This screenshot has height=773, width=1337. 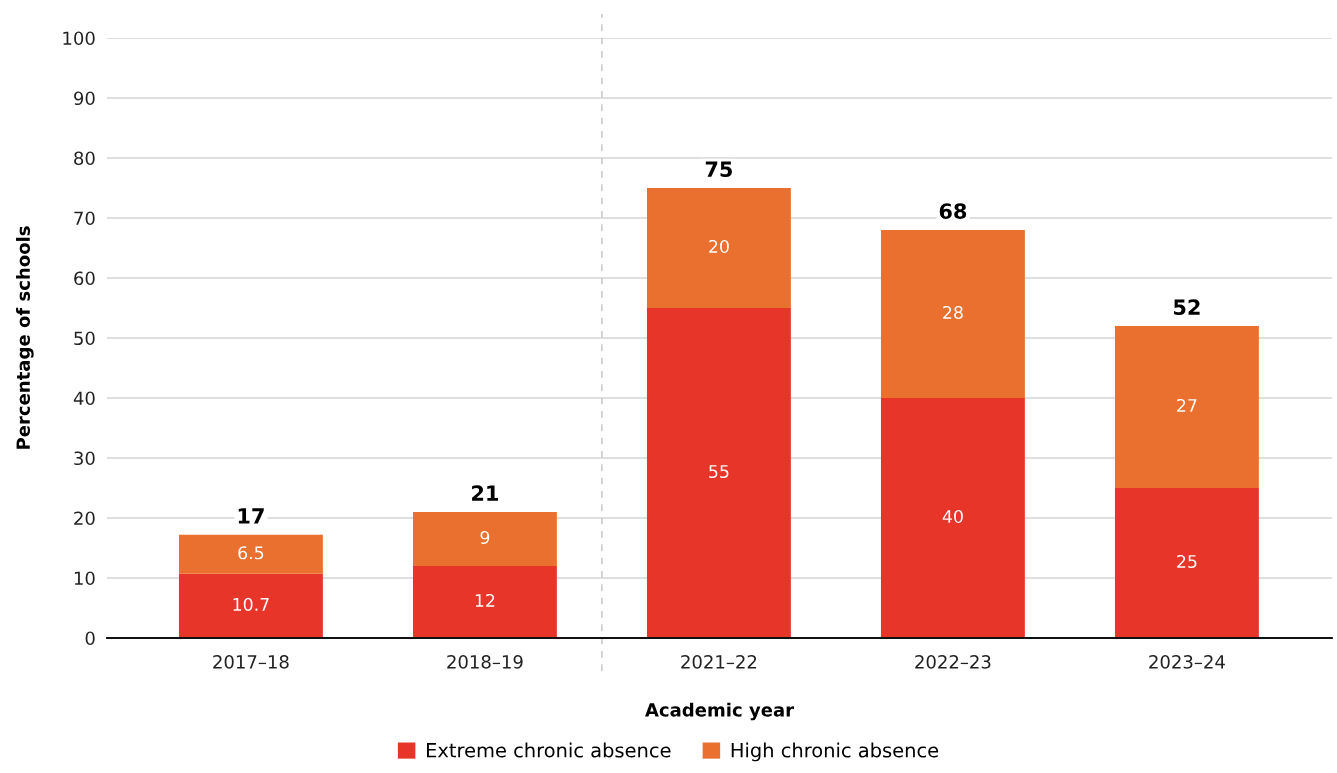 I want to click on data-label: 6.5, so click(x=251, y=553).